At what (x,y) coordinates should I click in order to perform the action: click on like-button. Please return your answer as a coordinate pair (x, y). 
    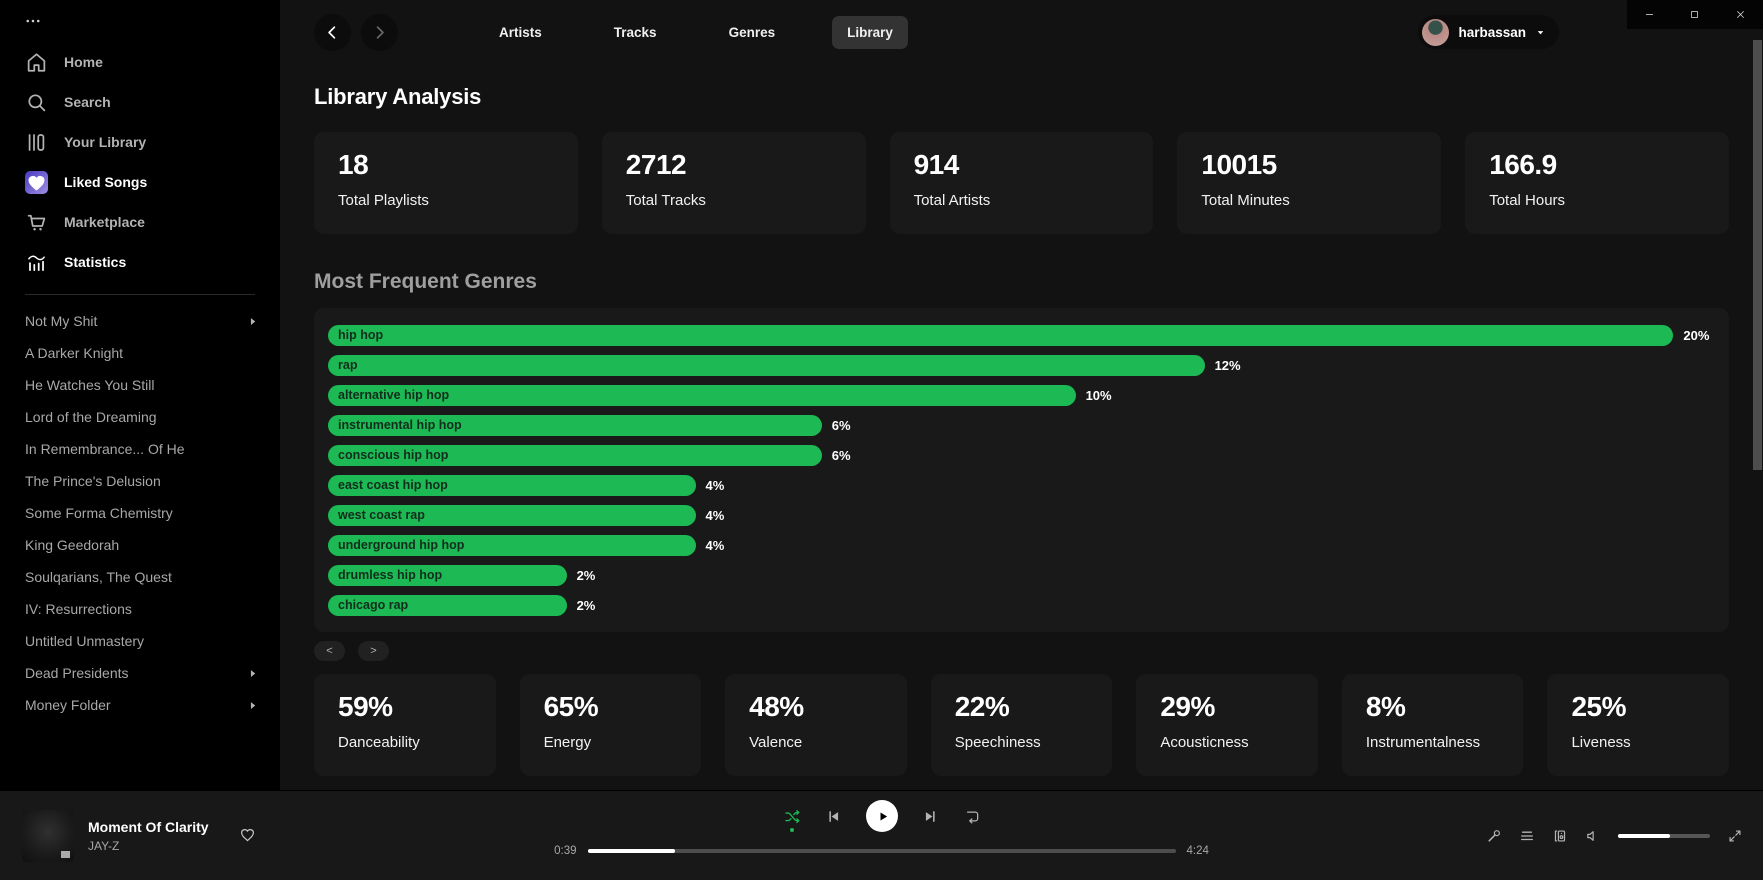
    Looking at the image, I should click on (247, 836).